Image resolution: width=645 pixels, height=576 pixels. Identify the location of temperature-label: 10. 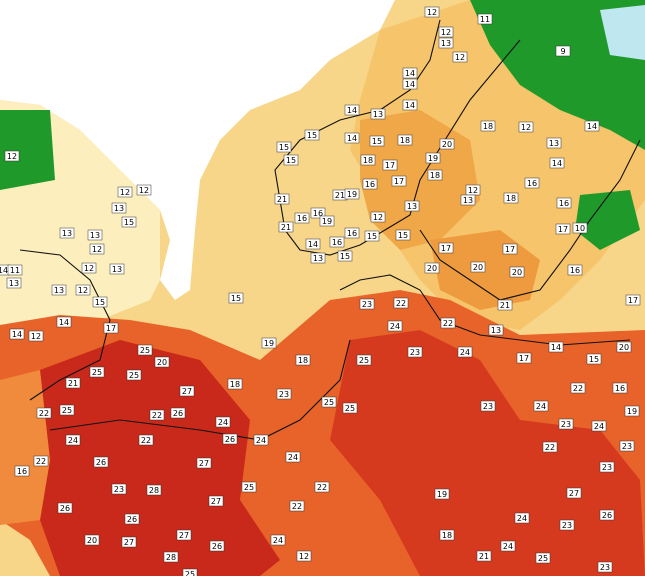
(580, 228).